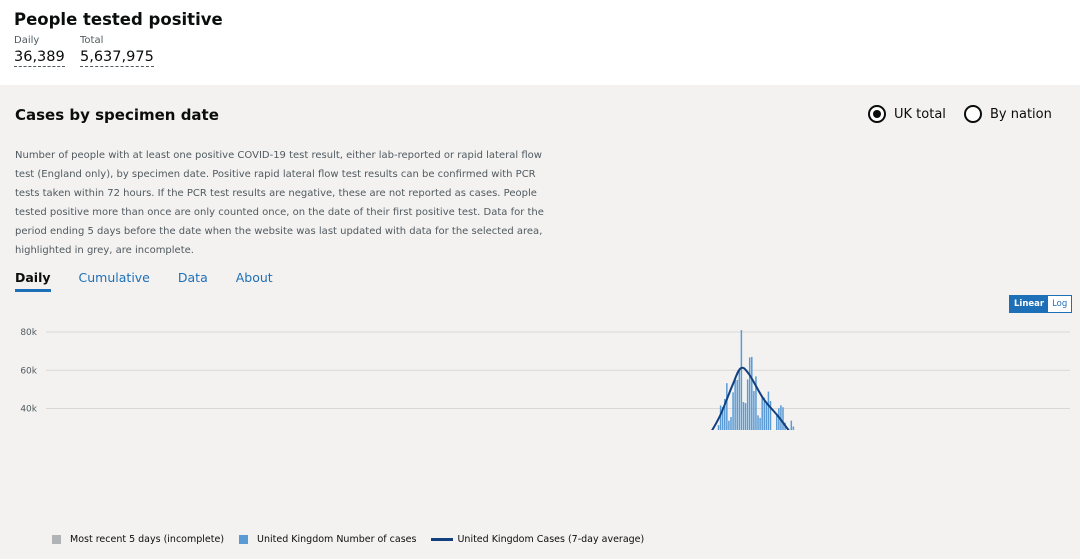 This screenshot has width=1080, height=559. I want to click on scale-toggle: Linear Log, so click(1041, 304).